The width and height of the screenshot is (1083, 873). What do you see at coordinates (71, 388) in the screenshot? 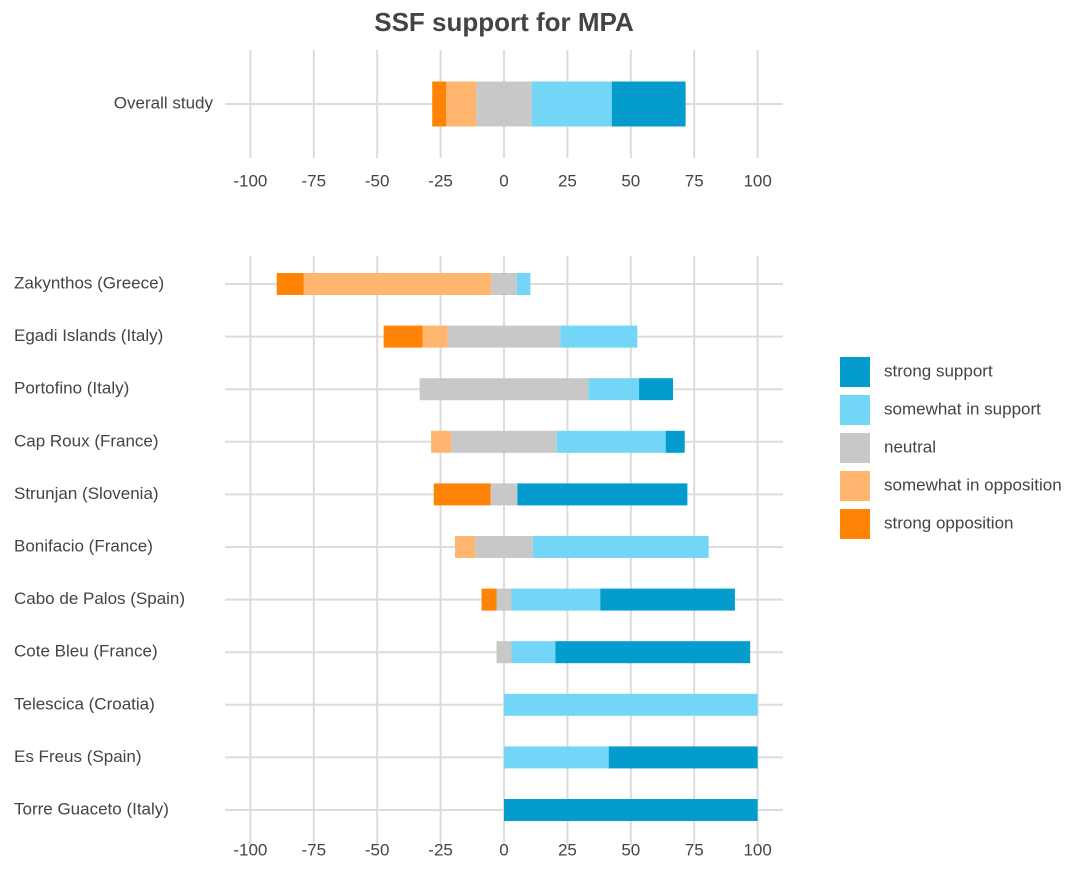
I see `category-label: Portofino (Italy)` at bounding box center [71, 388].